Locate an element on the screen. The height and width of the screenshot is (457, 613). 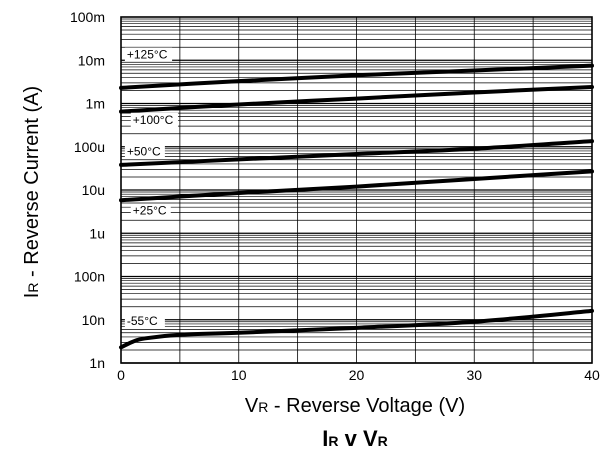
x-axis-title: VR - Reverse Voltage (V) is located at coordinates (355, 406).